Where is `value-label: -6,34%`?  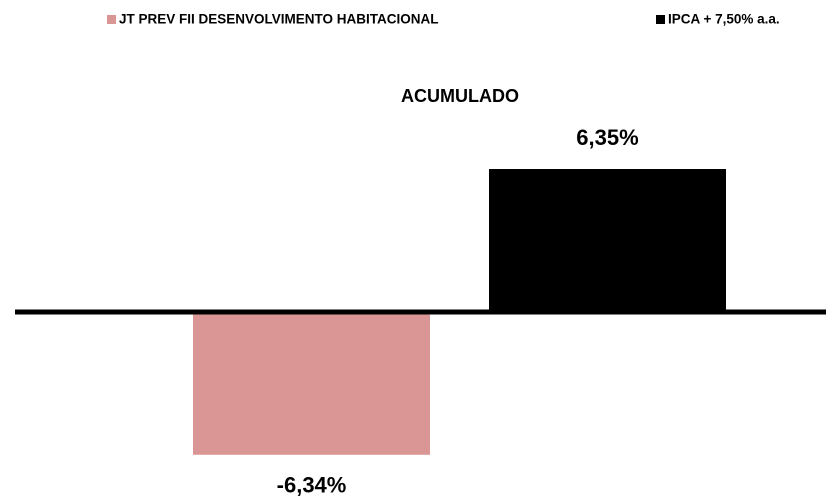
value-label: -6,34% is located at coordinates (312, 485).